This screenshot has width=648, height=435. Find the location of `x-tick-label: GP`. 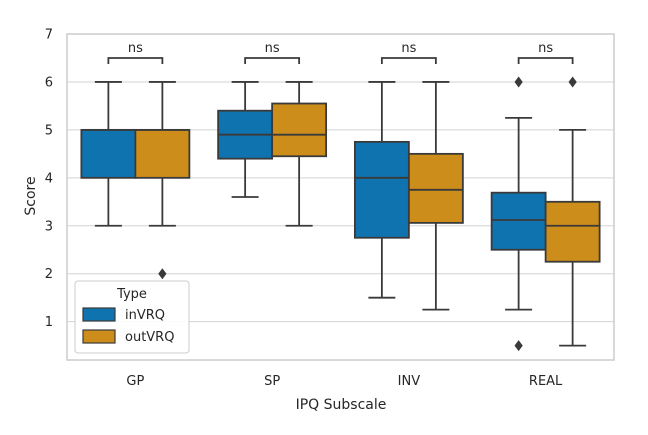

x-tick-label: GP is located at coordinates (135, 381).